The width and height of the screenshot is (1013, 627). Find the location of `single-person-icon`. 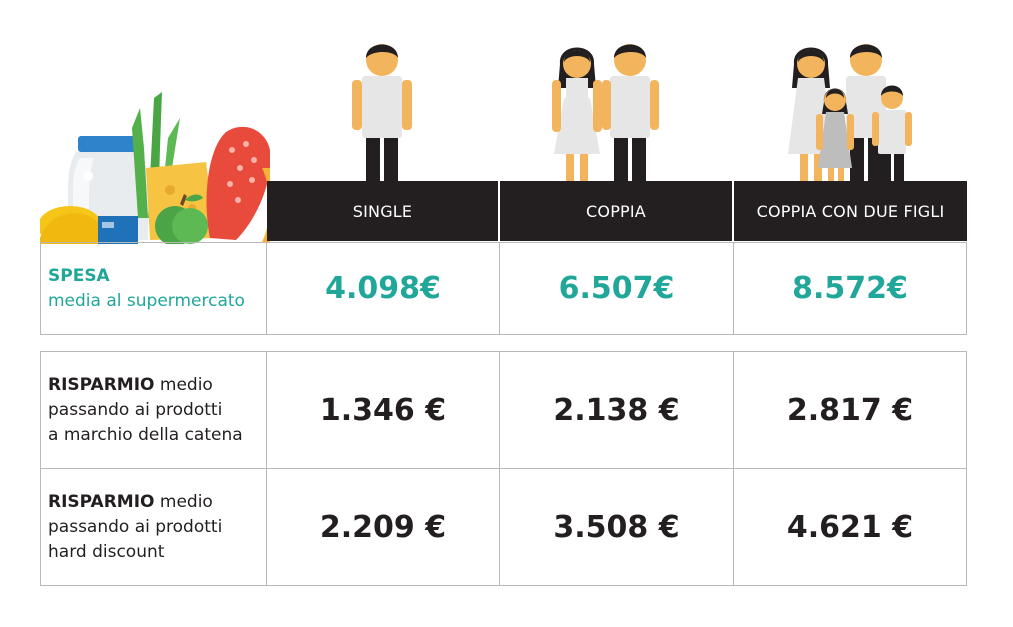

single-person-icon is located at coordinates (382, 113).